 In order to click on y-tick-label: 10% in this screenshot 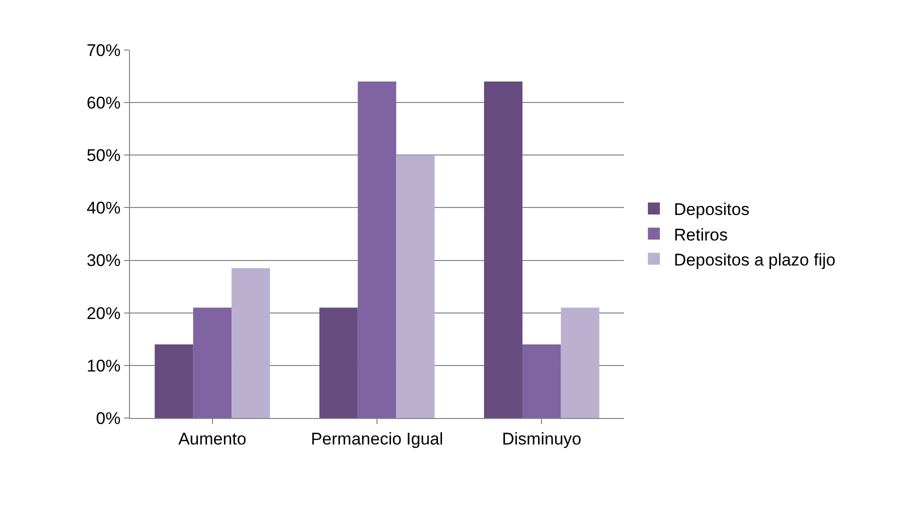, I will do `click(103, 366)`.